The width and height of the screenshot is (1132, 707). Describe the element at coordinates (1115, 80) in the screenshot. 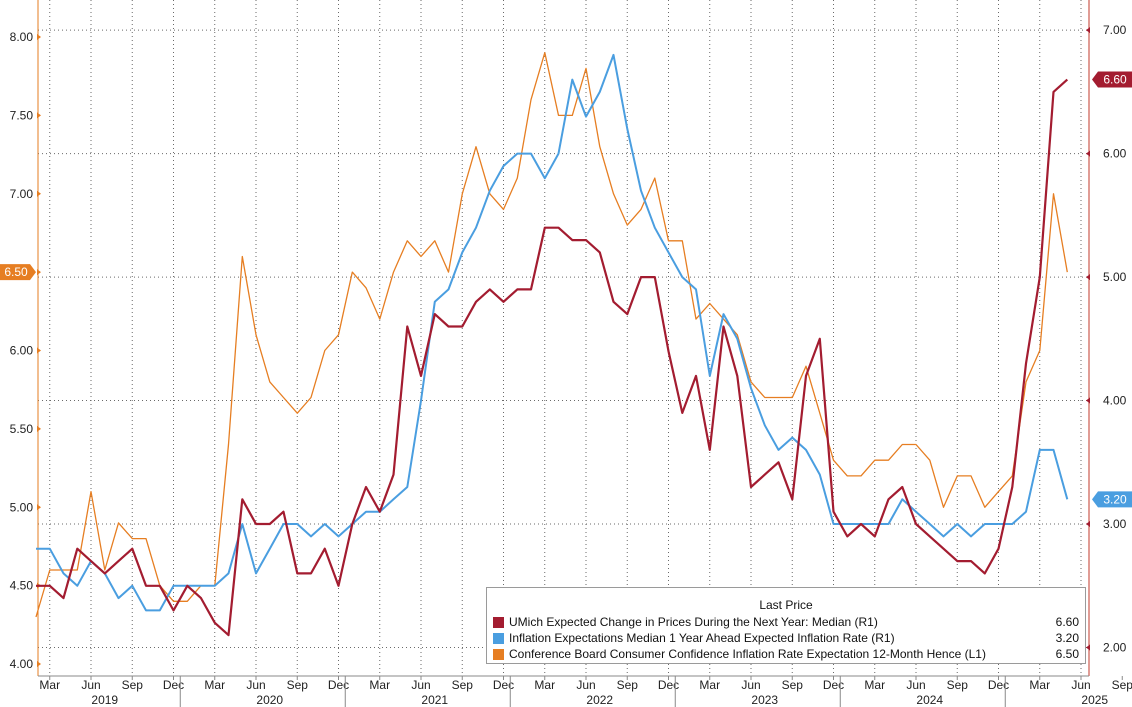

I see `last-value-tag-umich-text: 6.60` at that location.